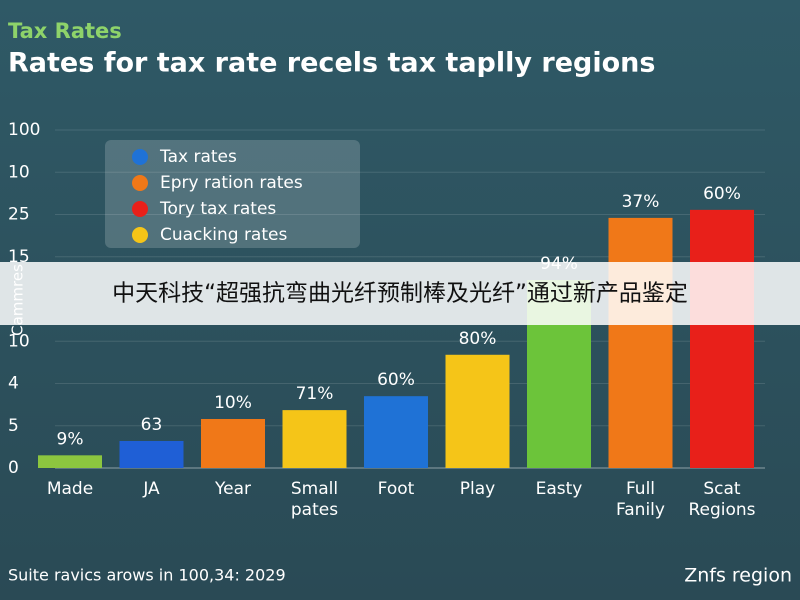 The image size is (800, 600). Describe the element at coordinates (314, 489) in the screenshot. I see `x-tick-label: Small` at that location.